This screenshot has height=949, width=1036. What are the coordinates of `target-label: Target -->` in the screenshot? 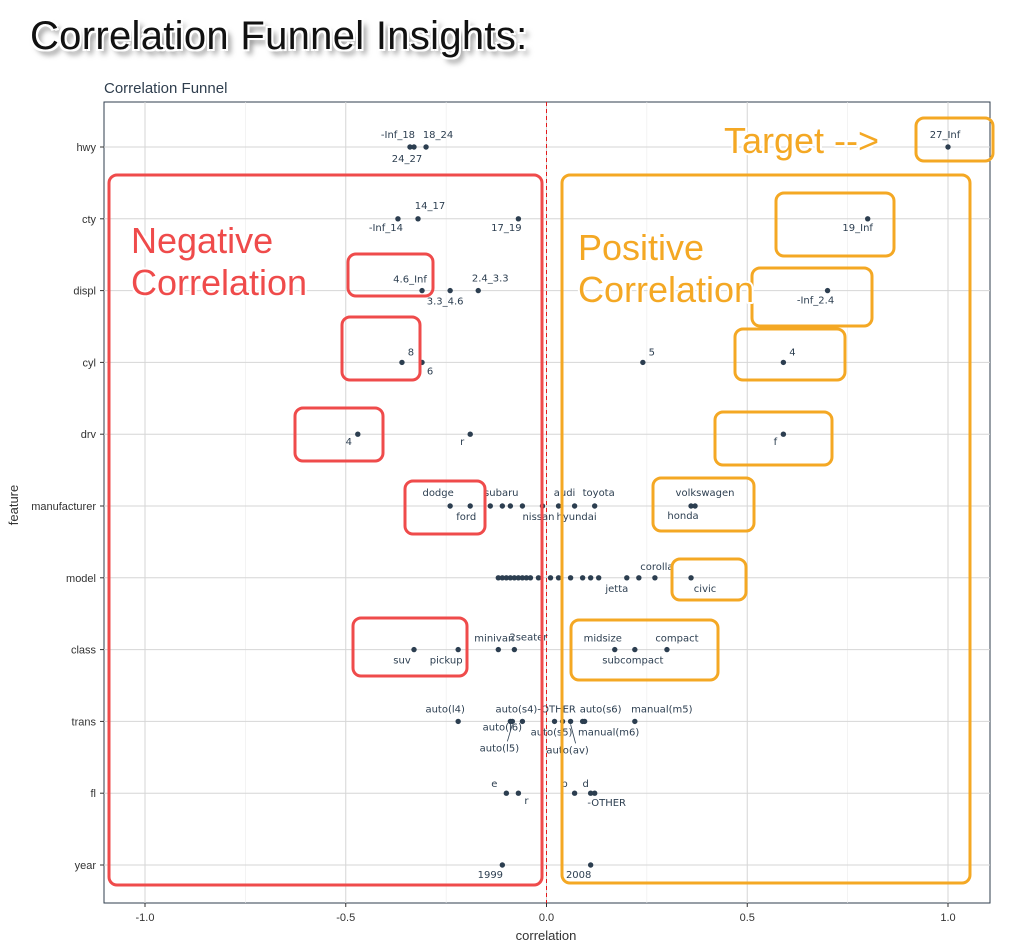 It's located at (801, 140).